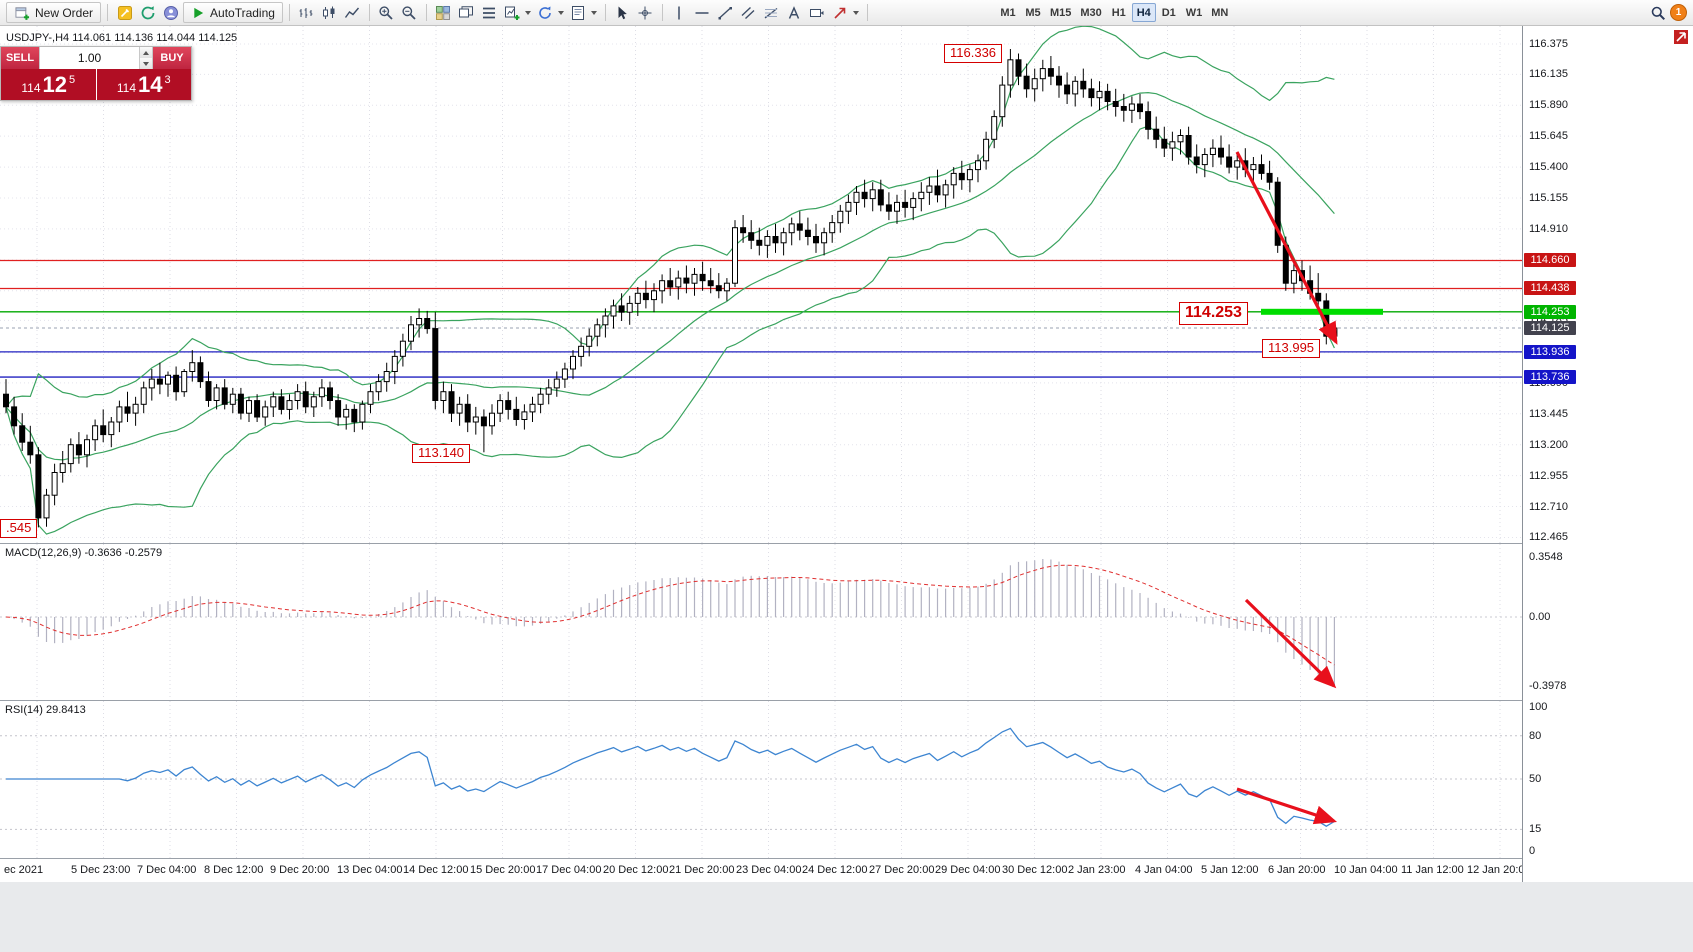  I want to click on down-arrow-icon, so click(146, 63).